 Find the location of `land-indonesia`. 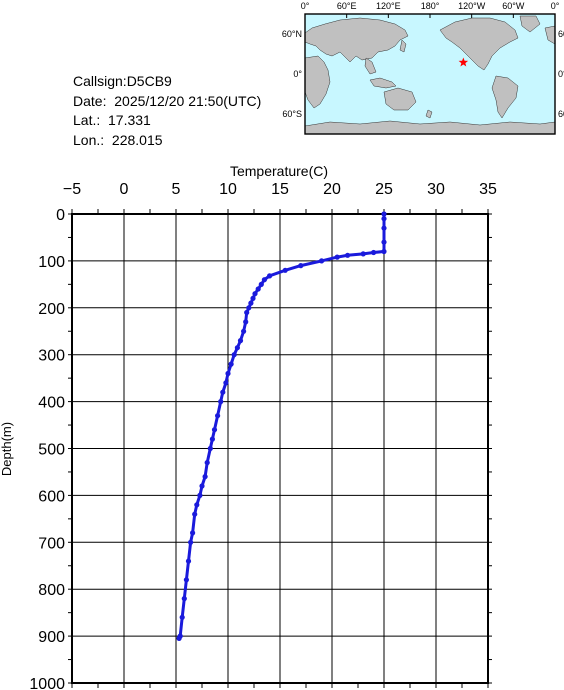

land-indonesia is located at coordinates (383, 83).